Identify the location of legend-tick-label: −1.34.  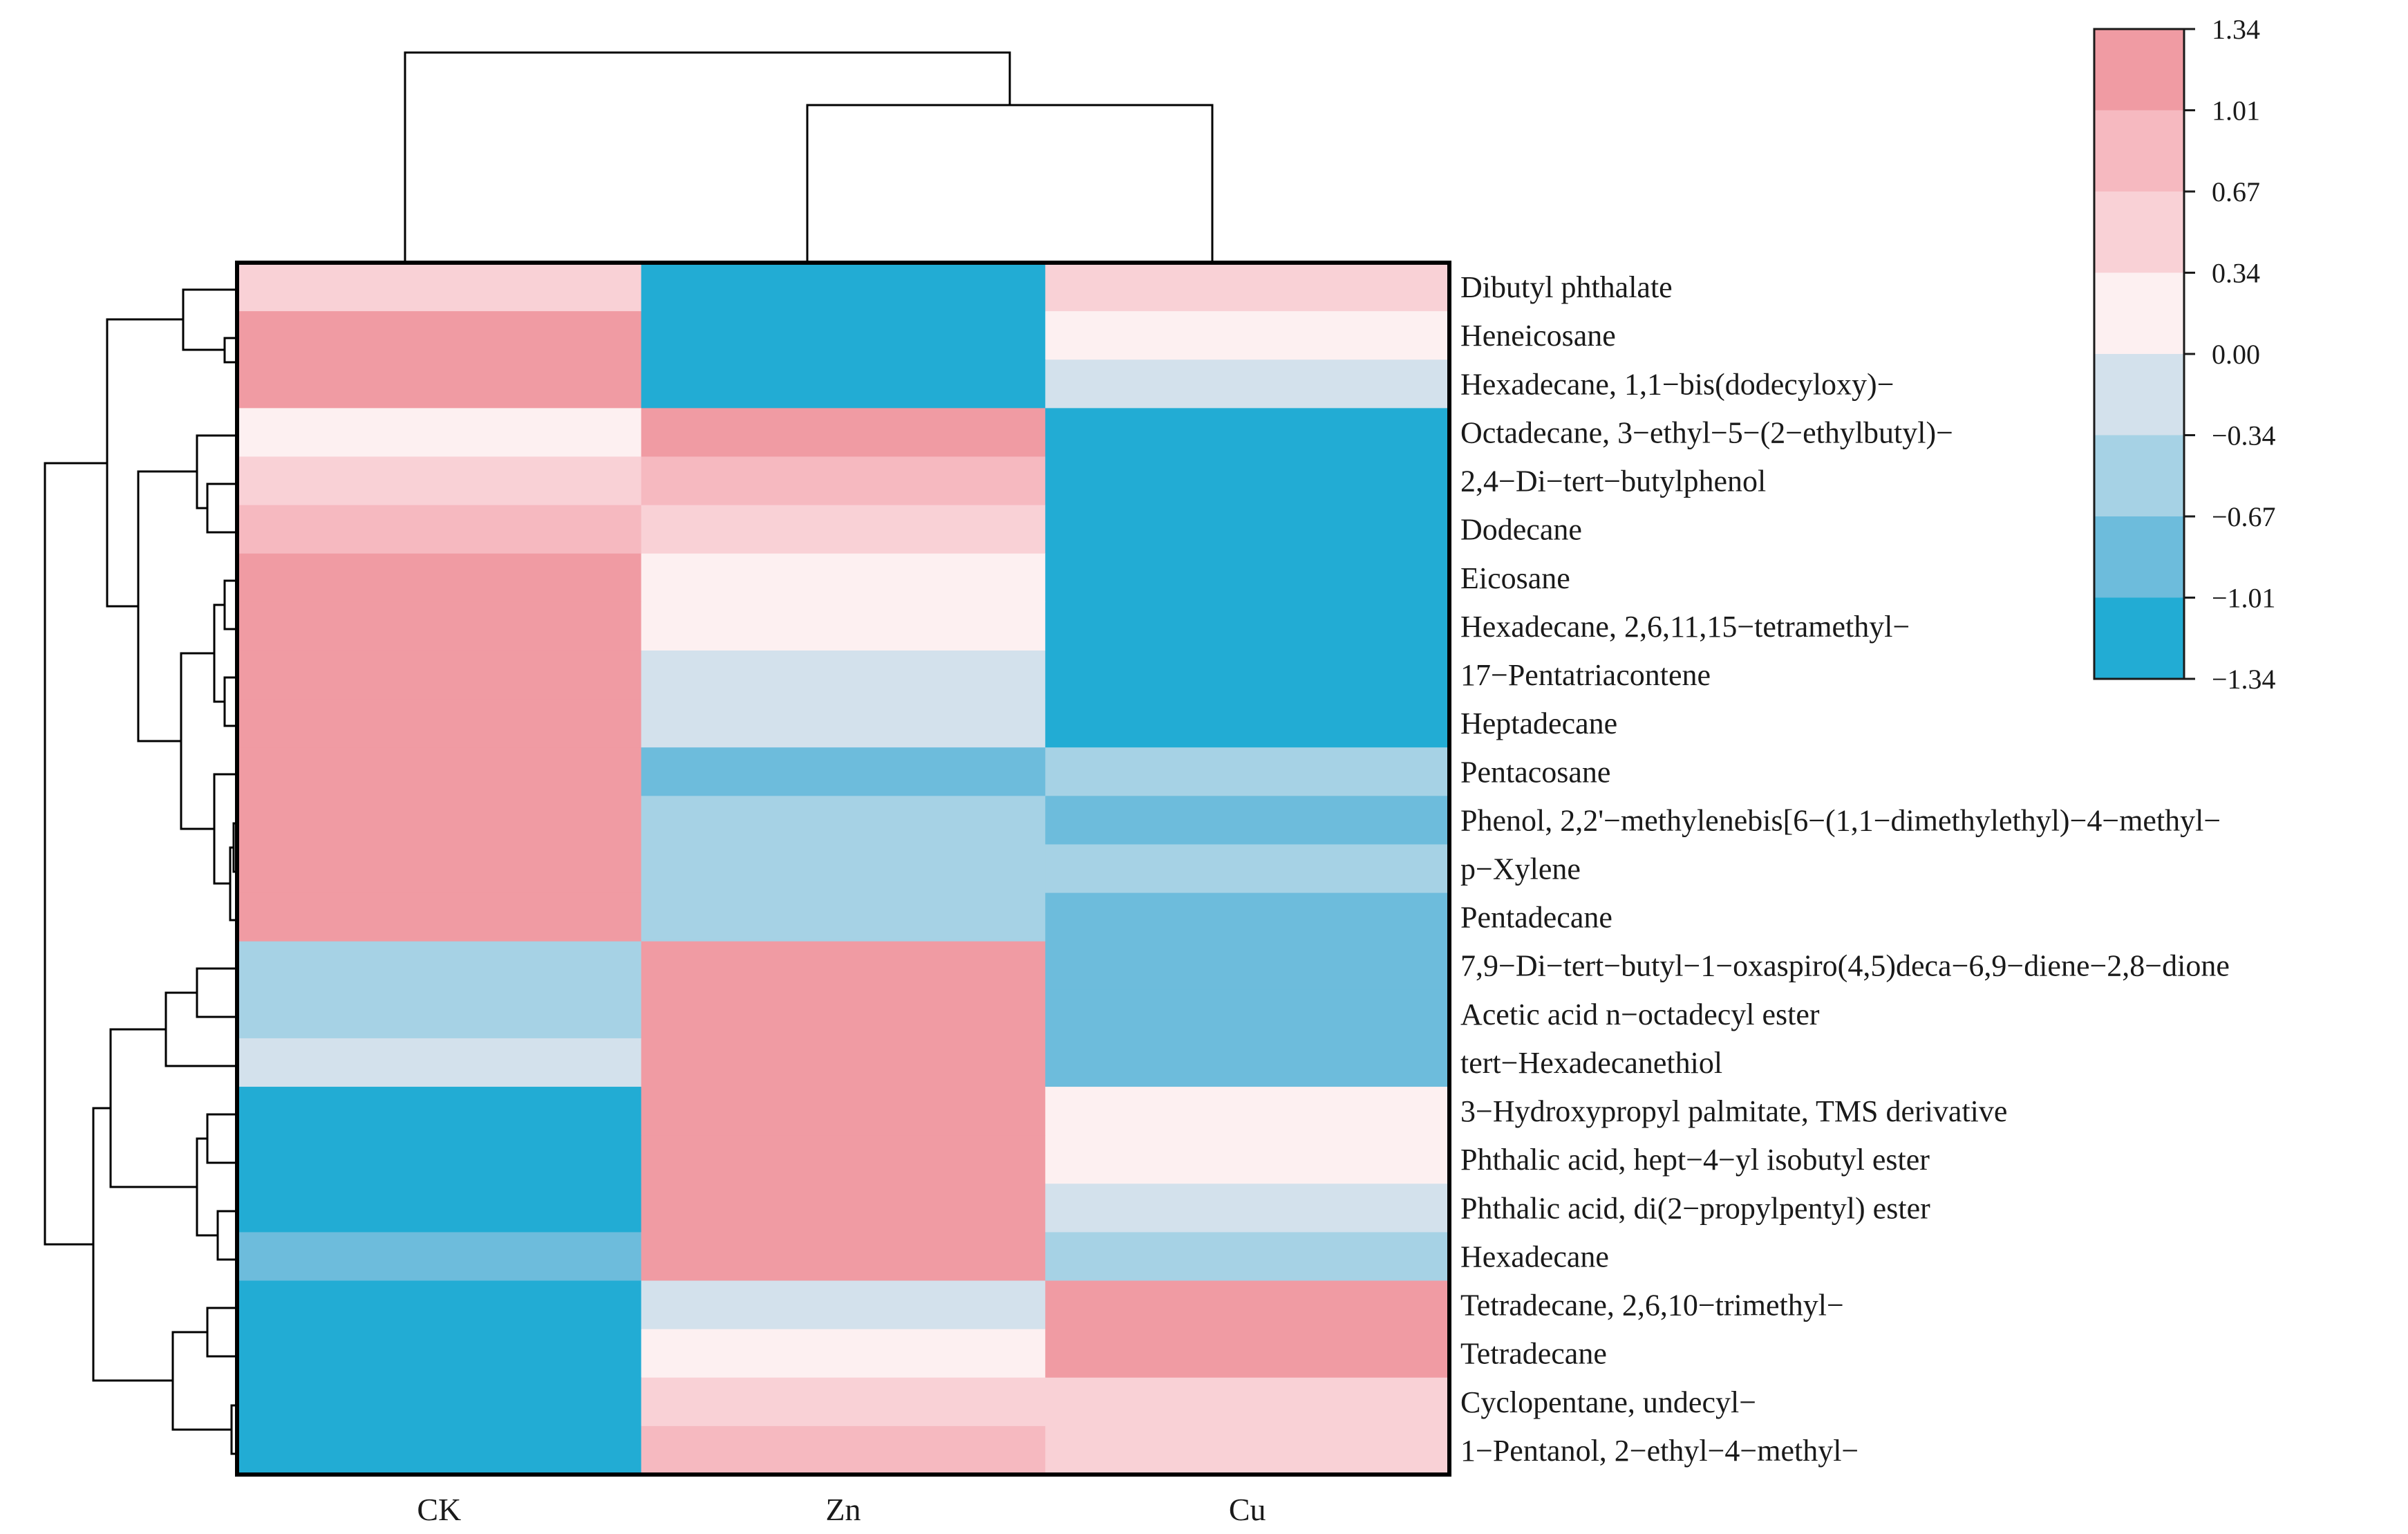
(2244, 679).